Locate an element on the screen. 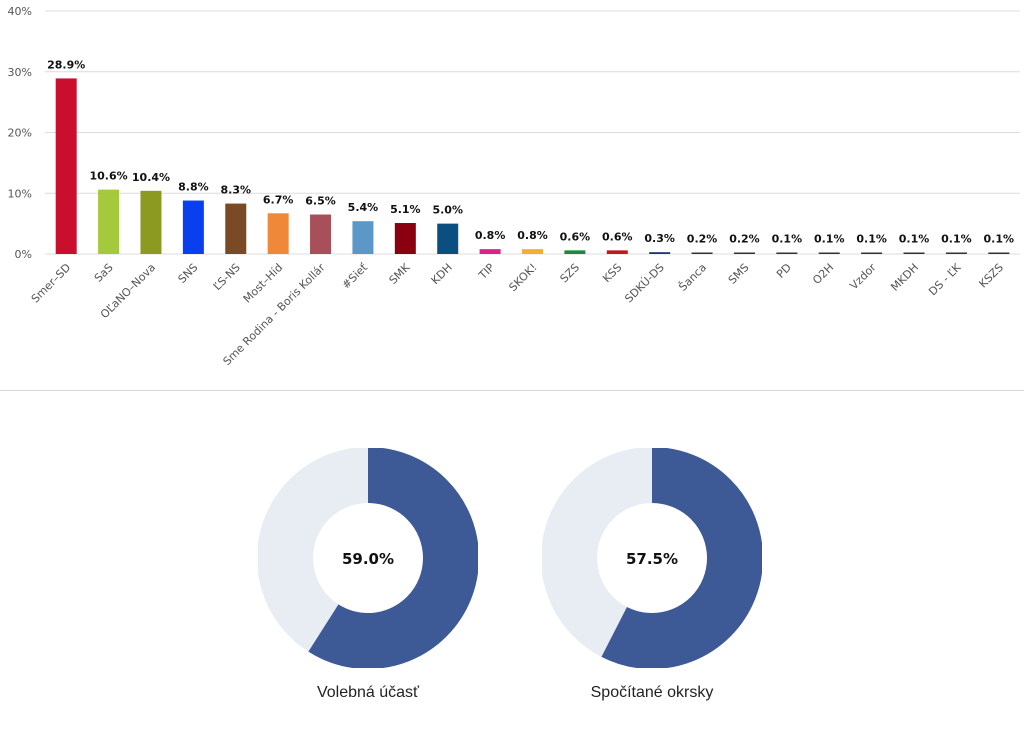 The image size is (1024, 745). bar-value-label: 10.4% is located at coordinates (151, 177).